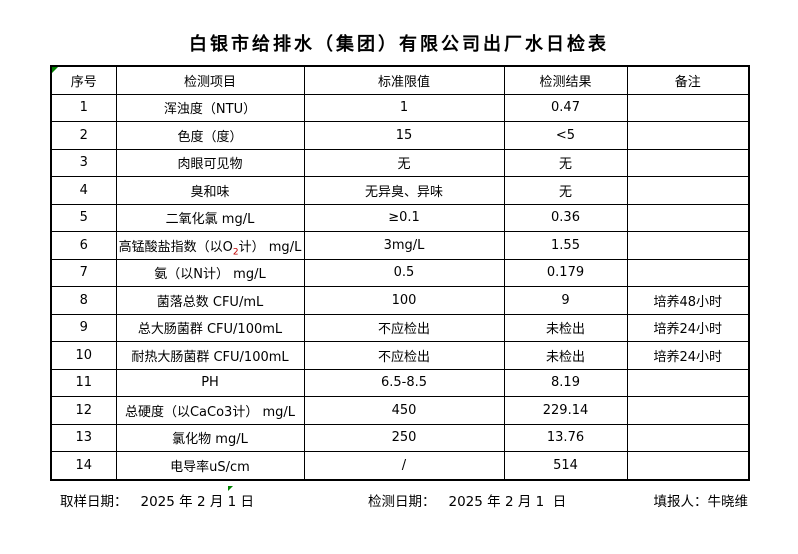  Describe the element at coordinates (197, 502) in the screenshot. I see `sample-date-value: 2025 年 2 月 1 日` at that location.